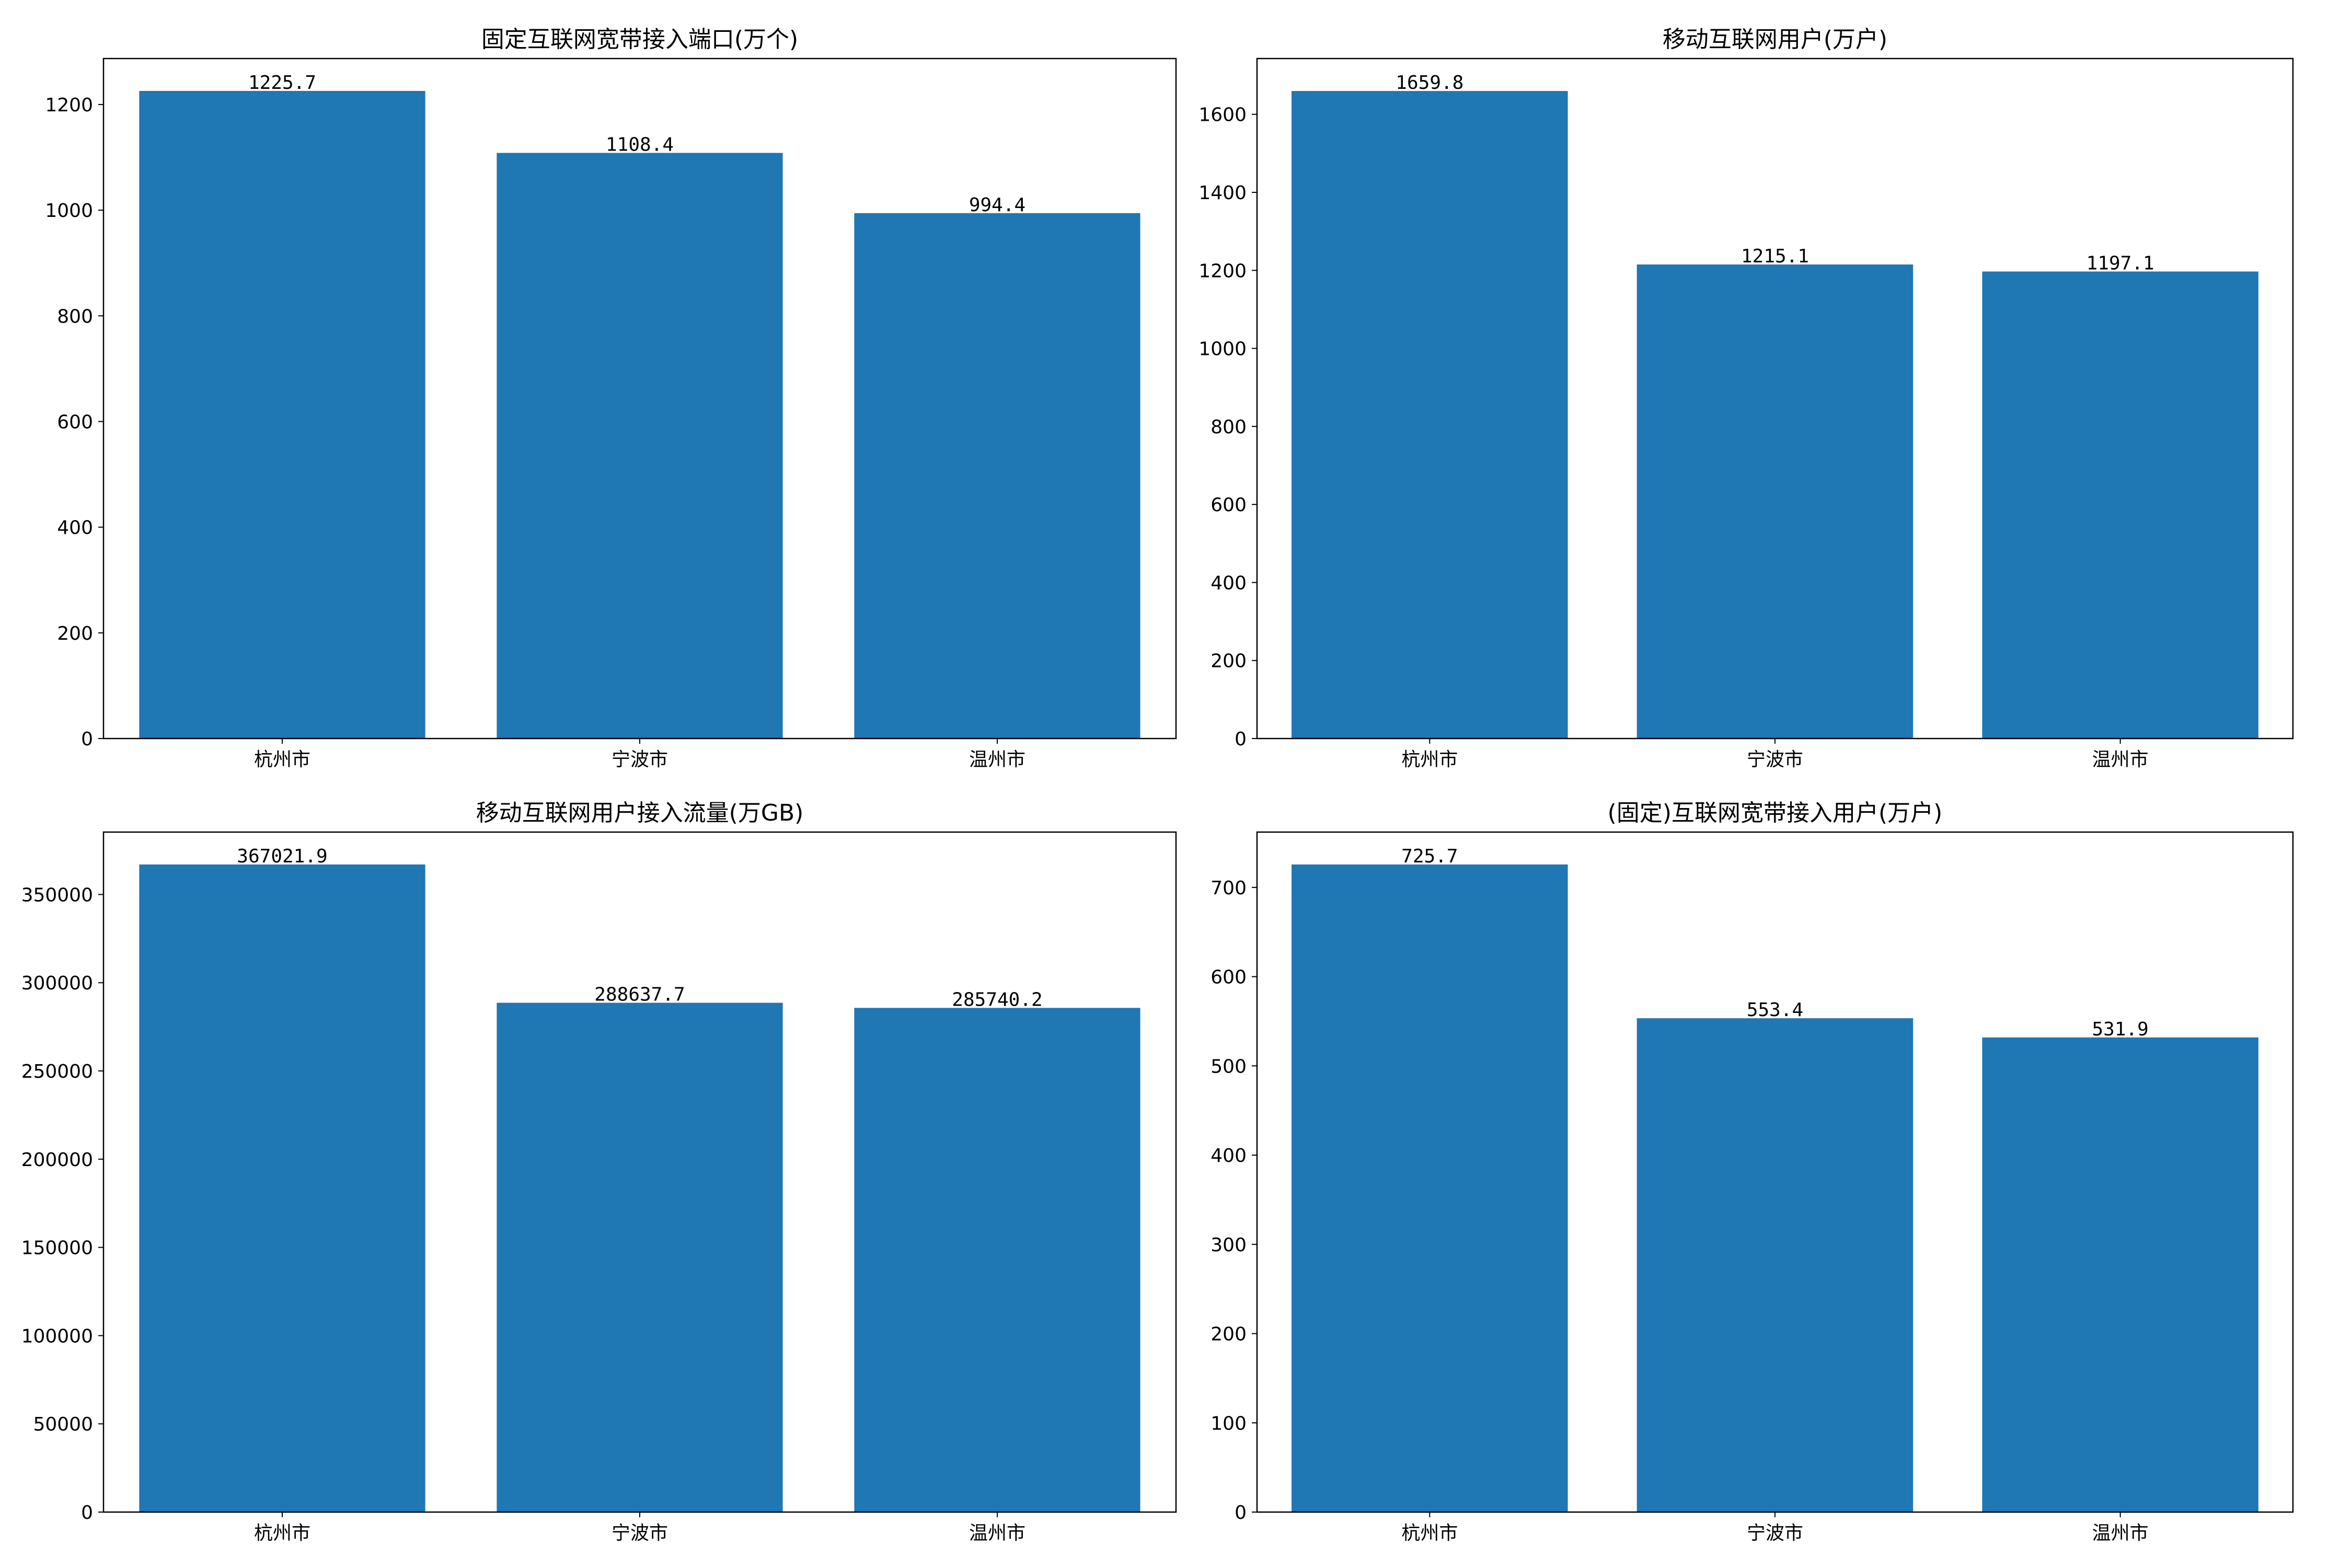 The height and width of the screenshot is (1568, 2352). What do you see at coordinates (639, 995) in the screenshot?
I see `bar-value-label: 288637.7` at bounding box center [639, 995].